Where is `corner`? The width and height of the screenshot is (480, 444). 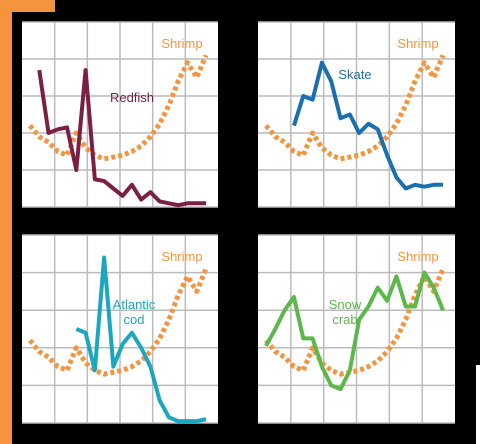
corner is located at coordinates (478, 404).